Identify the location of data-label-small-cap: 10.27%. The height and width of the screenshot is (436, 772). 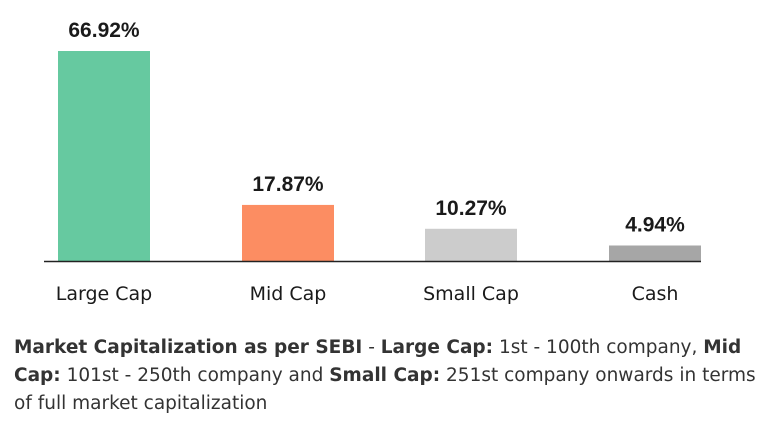
(471, 208).